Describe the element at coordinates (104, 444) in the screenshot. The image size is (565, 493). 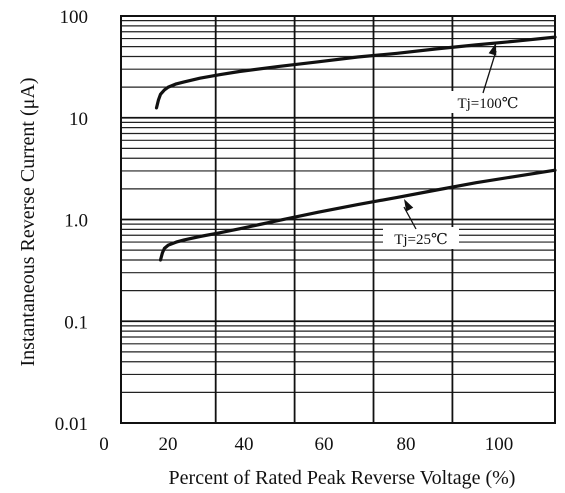
I see `x-tick-label: 0` at that location.